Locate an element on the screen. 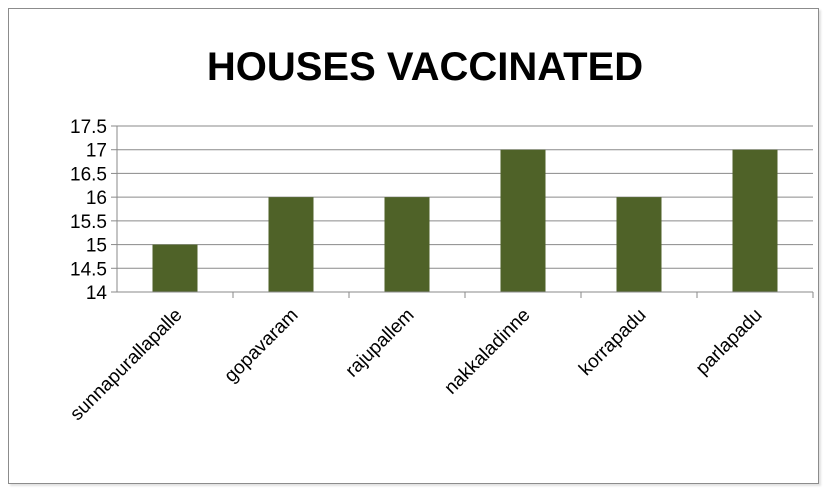  y-tick-label: 16.5 is located at coordinates (88, 174).